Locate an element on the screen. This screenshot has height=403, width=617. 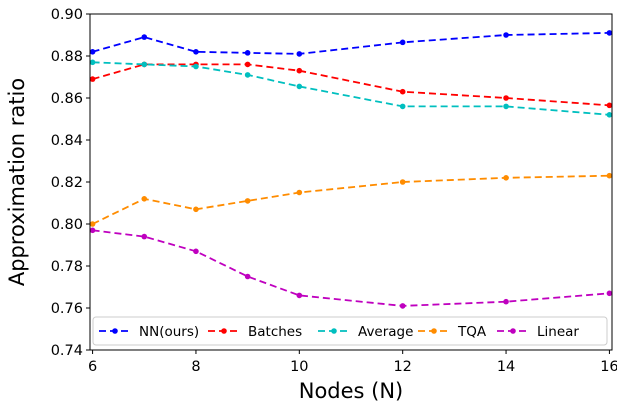
x-axis-label: Nodes (N) is located at coordinates (351, 391).